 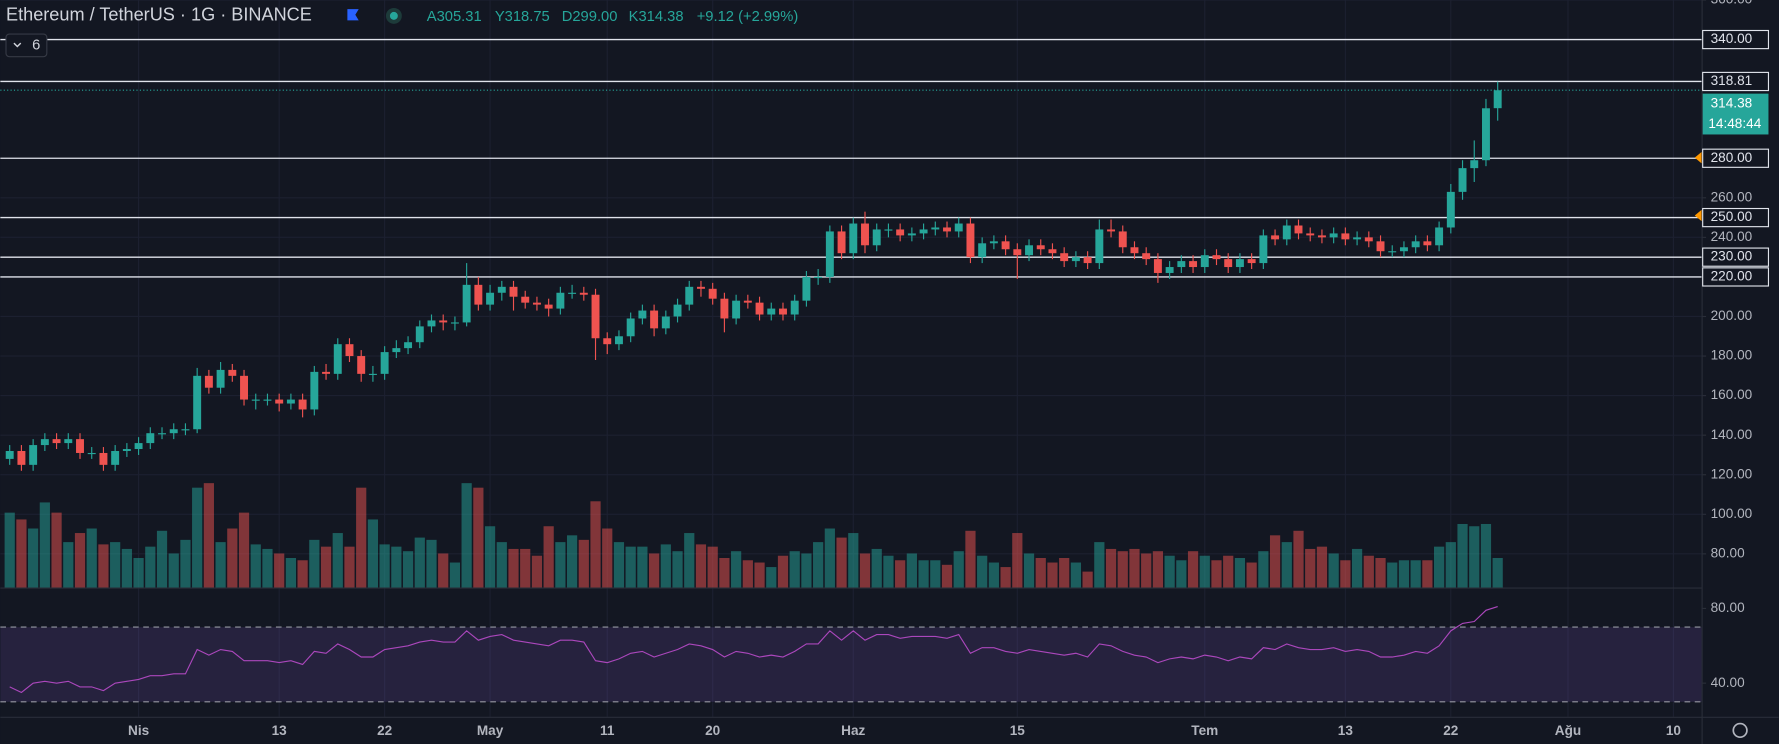 What do you see at coordinates (1204, 730) in the screenshot?
I see `x-tick-label: Tem` at bounding box center [1204, 730].